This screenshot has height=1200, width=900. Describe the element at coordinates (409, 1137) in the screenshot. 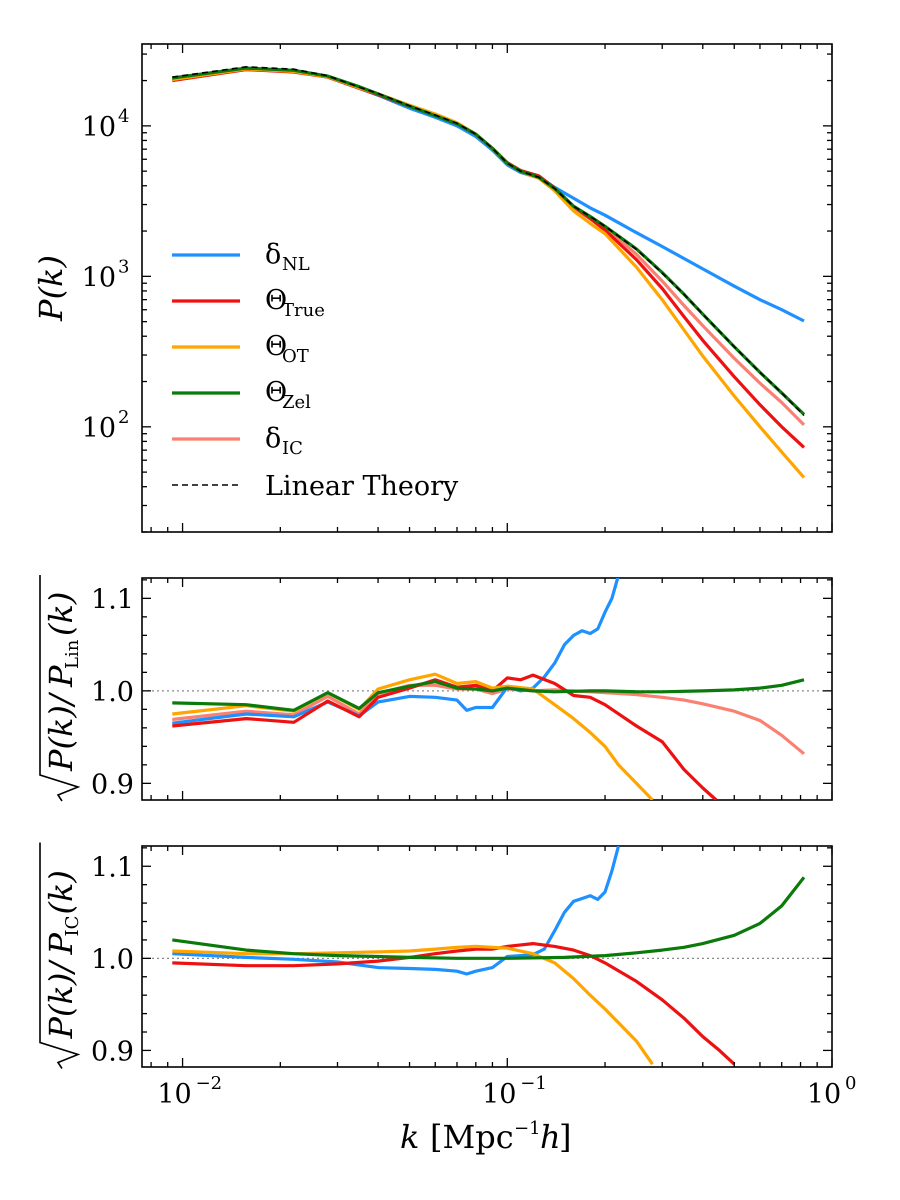

I see `xlabel-variable: k` at that location.